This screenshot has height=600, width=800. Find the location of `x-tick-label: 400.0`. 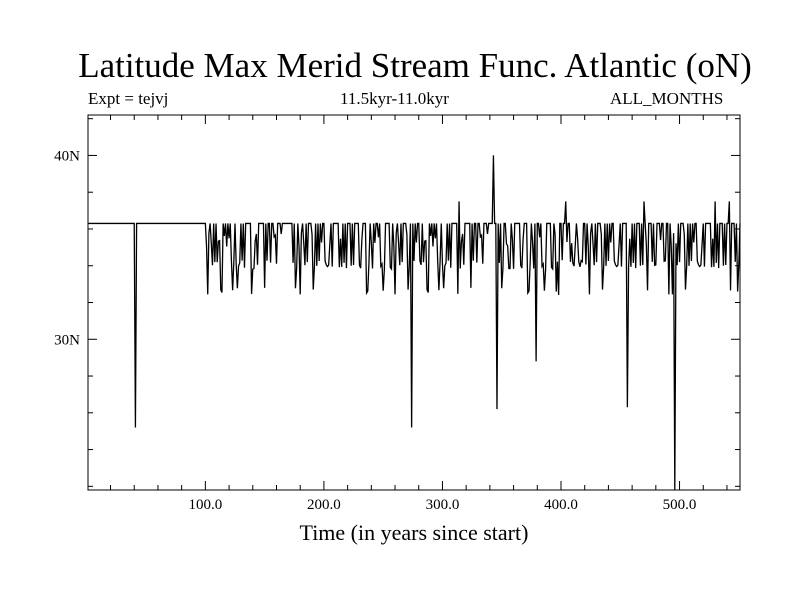

x-tick-label: 400.0 is located at coordinates (561, 505).